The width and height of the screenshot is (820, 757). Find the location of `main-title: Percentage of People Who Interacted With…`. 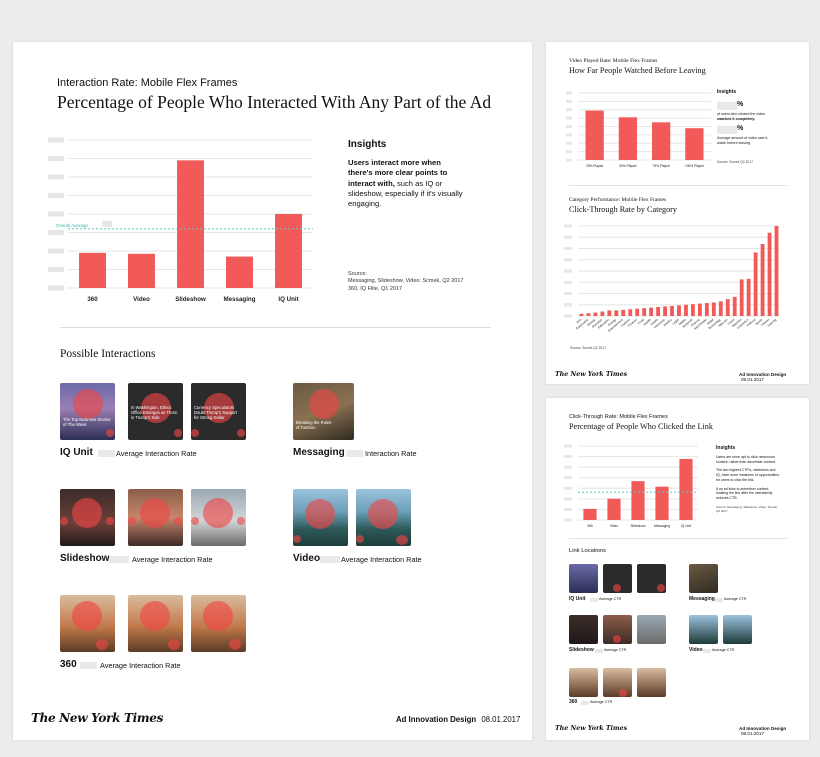

main-title: Percentage of People Who Interacted With… is located at coordinates (274, 102).